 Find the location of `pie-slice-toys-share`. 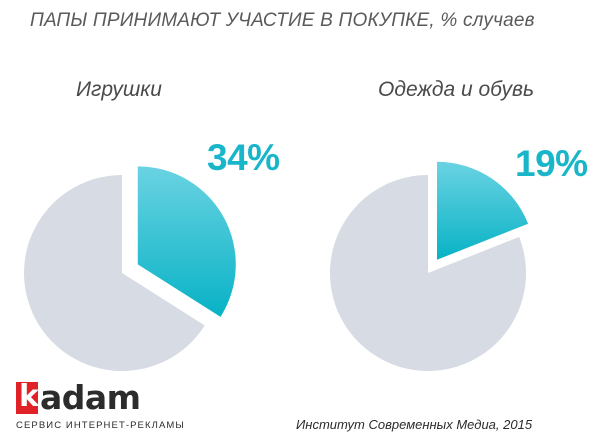

pie-slice-toys-share is located at coordinates (186, 241).